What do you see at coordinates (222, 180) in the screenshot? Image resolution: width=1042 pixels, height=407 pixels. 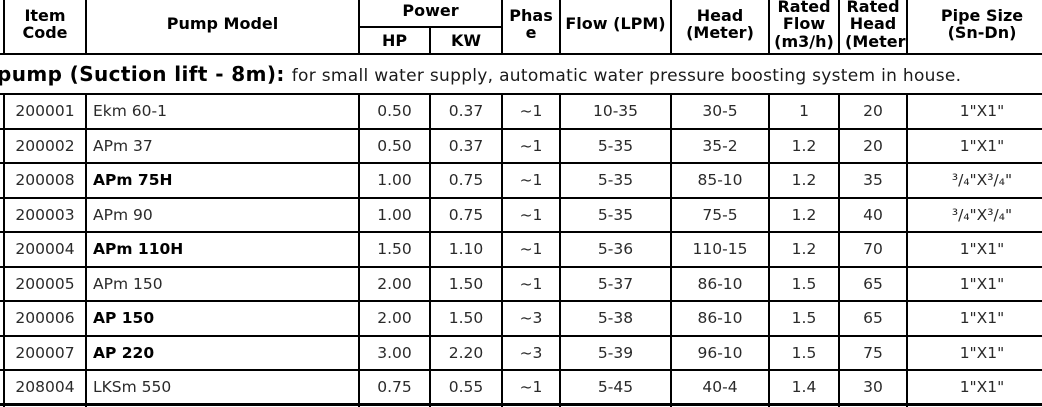 I see `cell-pump-model: APm 75H` at bounding box center [222, 180].